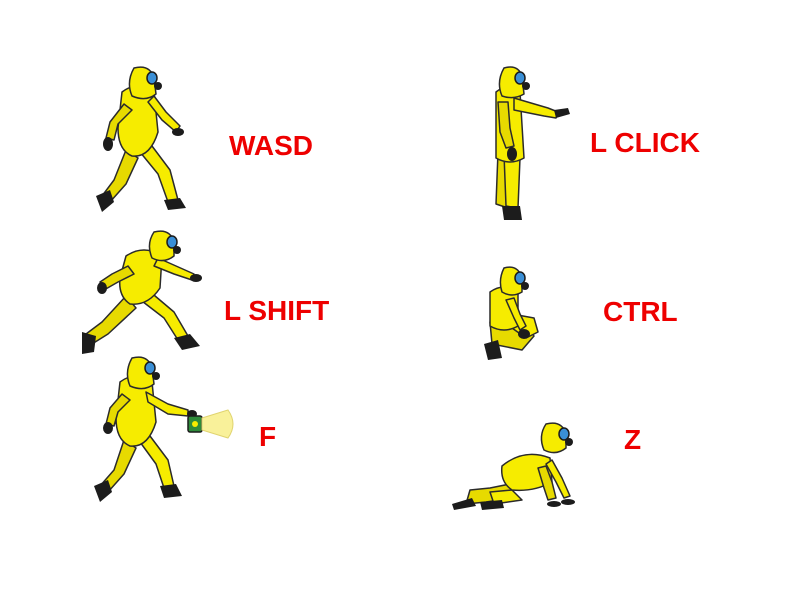 This screenshot has width=800, height=600. What do you see at coordinates (268, 436) in the screenshot?
I see `light-key-label: F` at bounding box center [268, 436].